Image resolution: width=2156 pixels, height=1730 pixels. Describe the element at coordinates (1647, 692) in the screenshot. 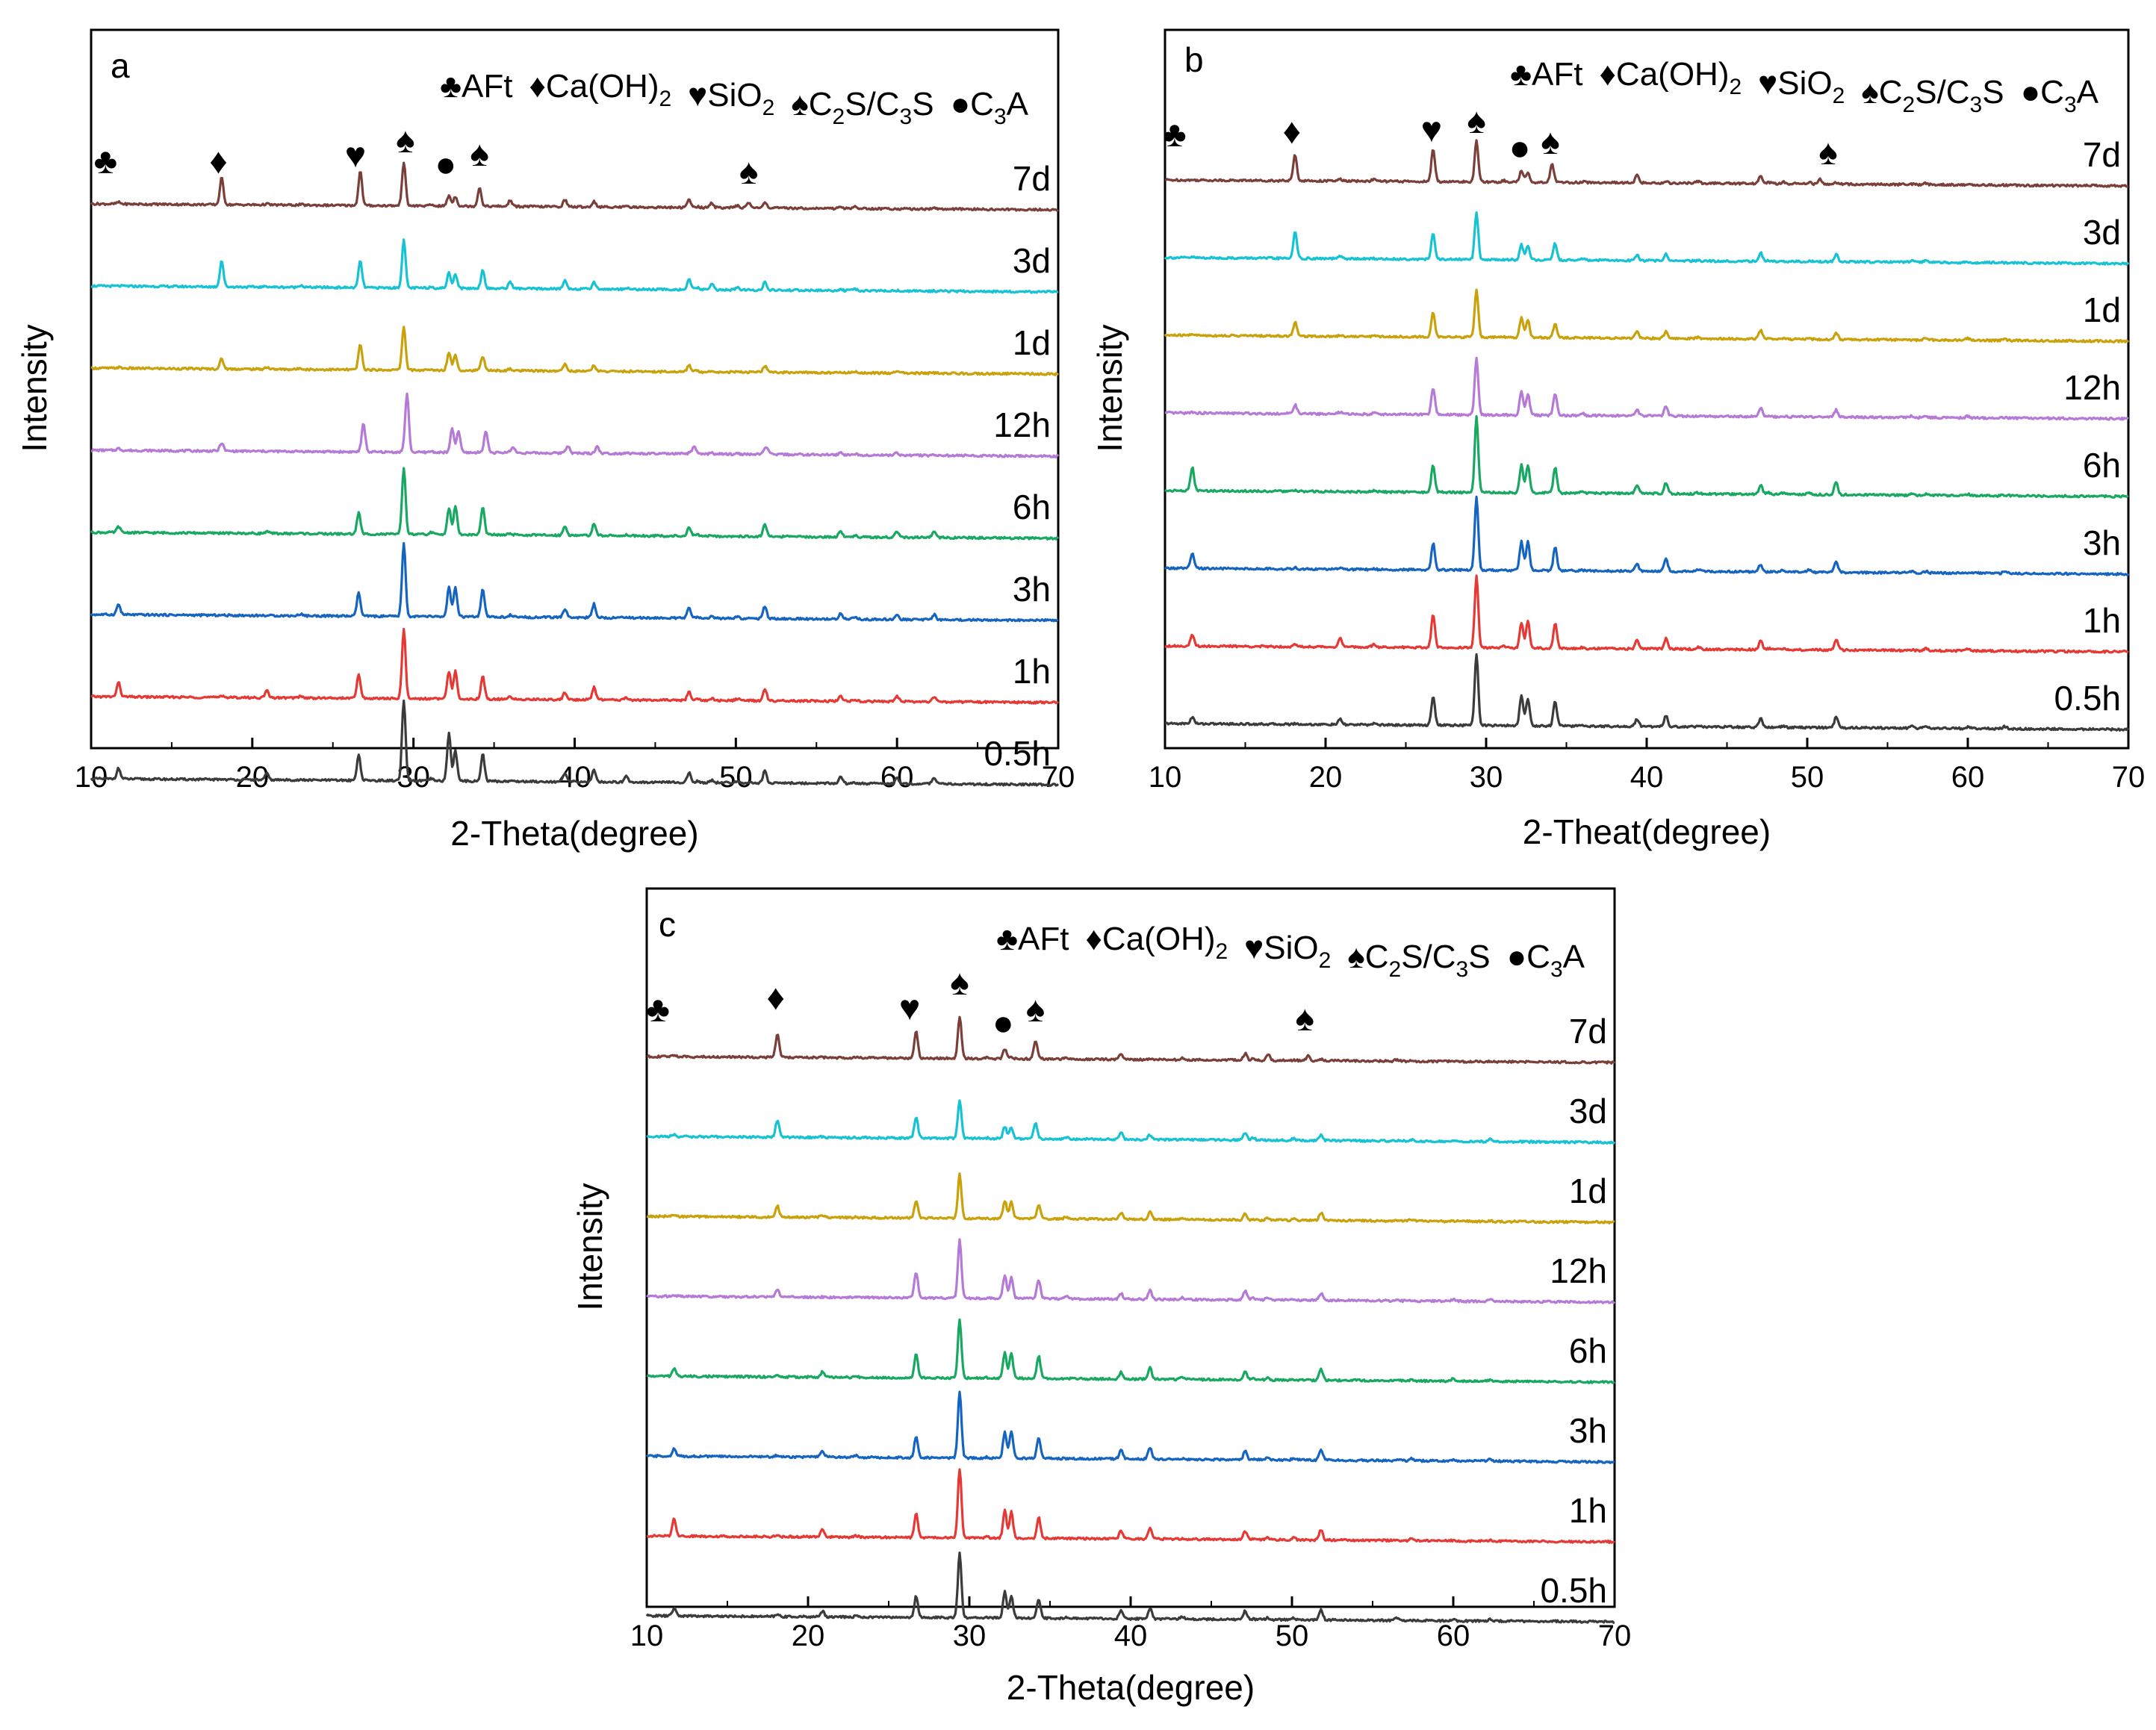

I see `xrd-curve-0_5h` at that location.